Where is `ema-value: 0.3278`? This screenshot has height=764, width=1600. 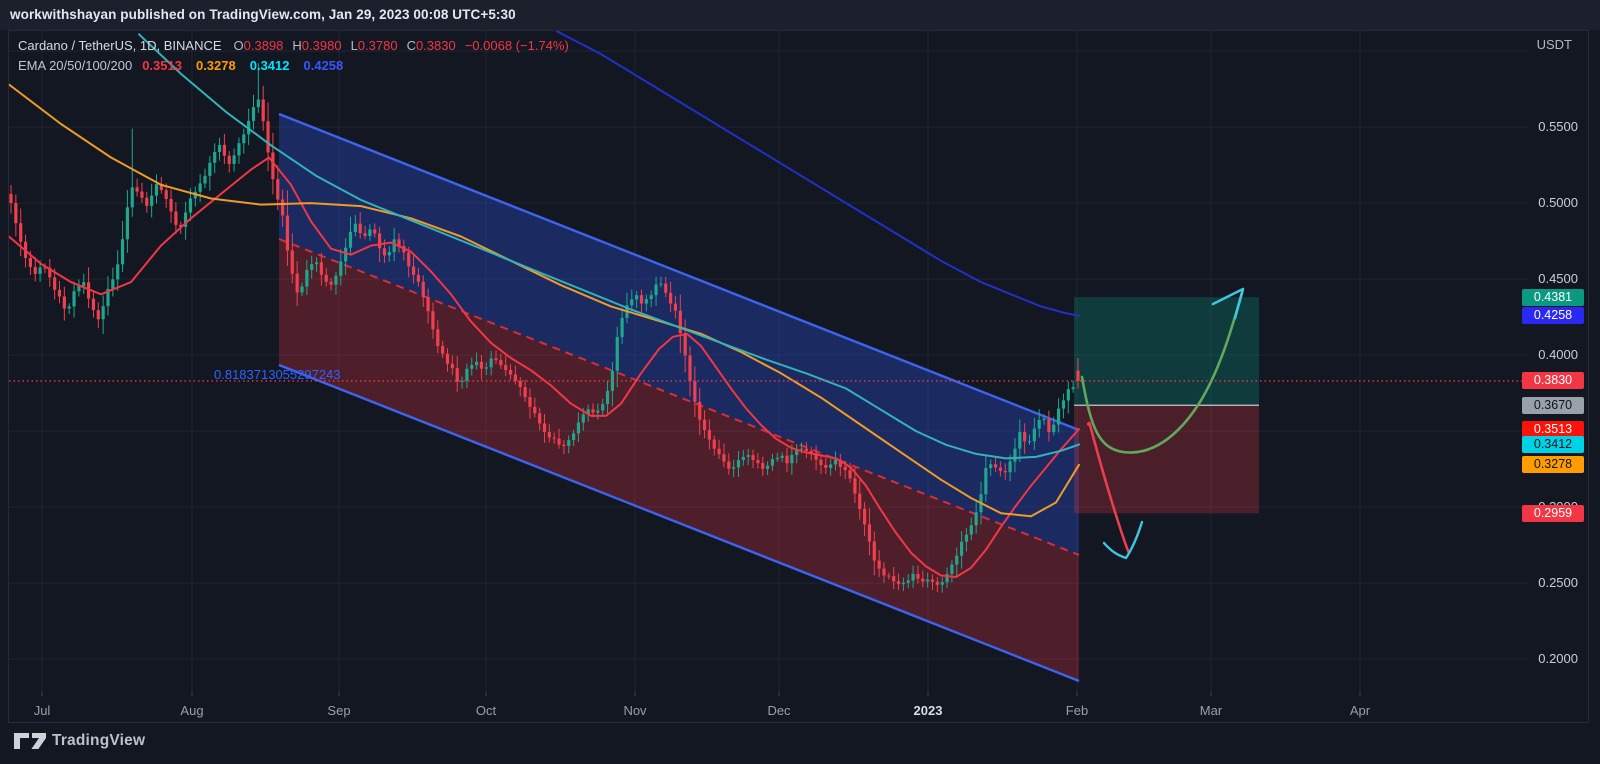
ema-value: 0.3278 is located at coordinates (215, 65).